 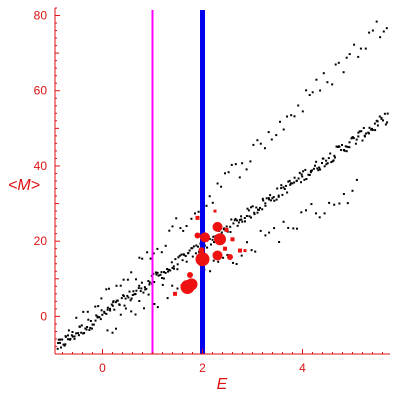 I want to click on x-tick-label: 2, so click(x=202, y=368).